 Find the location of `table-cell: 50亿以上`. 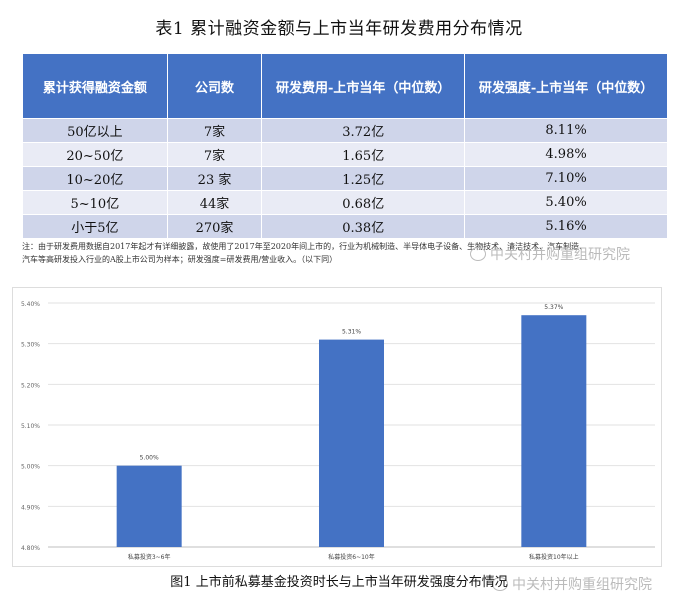

table-cell: 50亿以上 is located at coordinates (95, 130).